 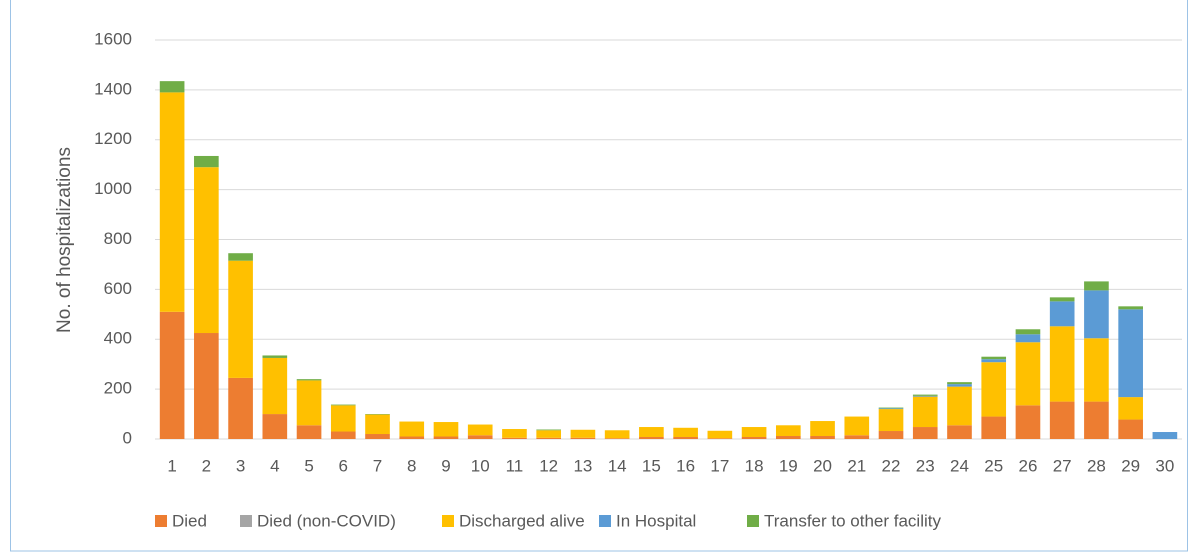 What do you see at coordinates (113, 88) in the screenshot?
I see `y-tick-label: 1400` at bounding box center [113, 88].